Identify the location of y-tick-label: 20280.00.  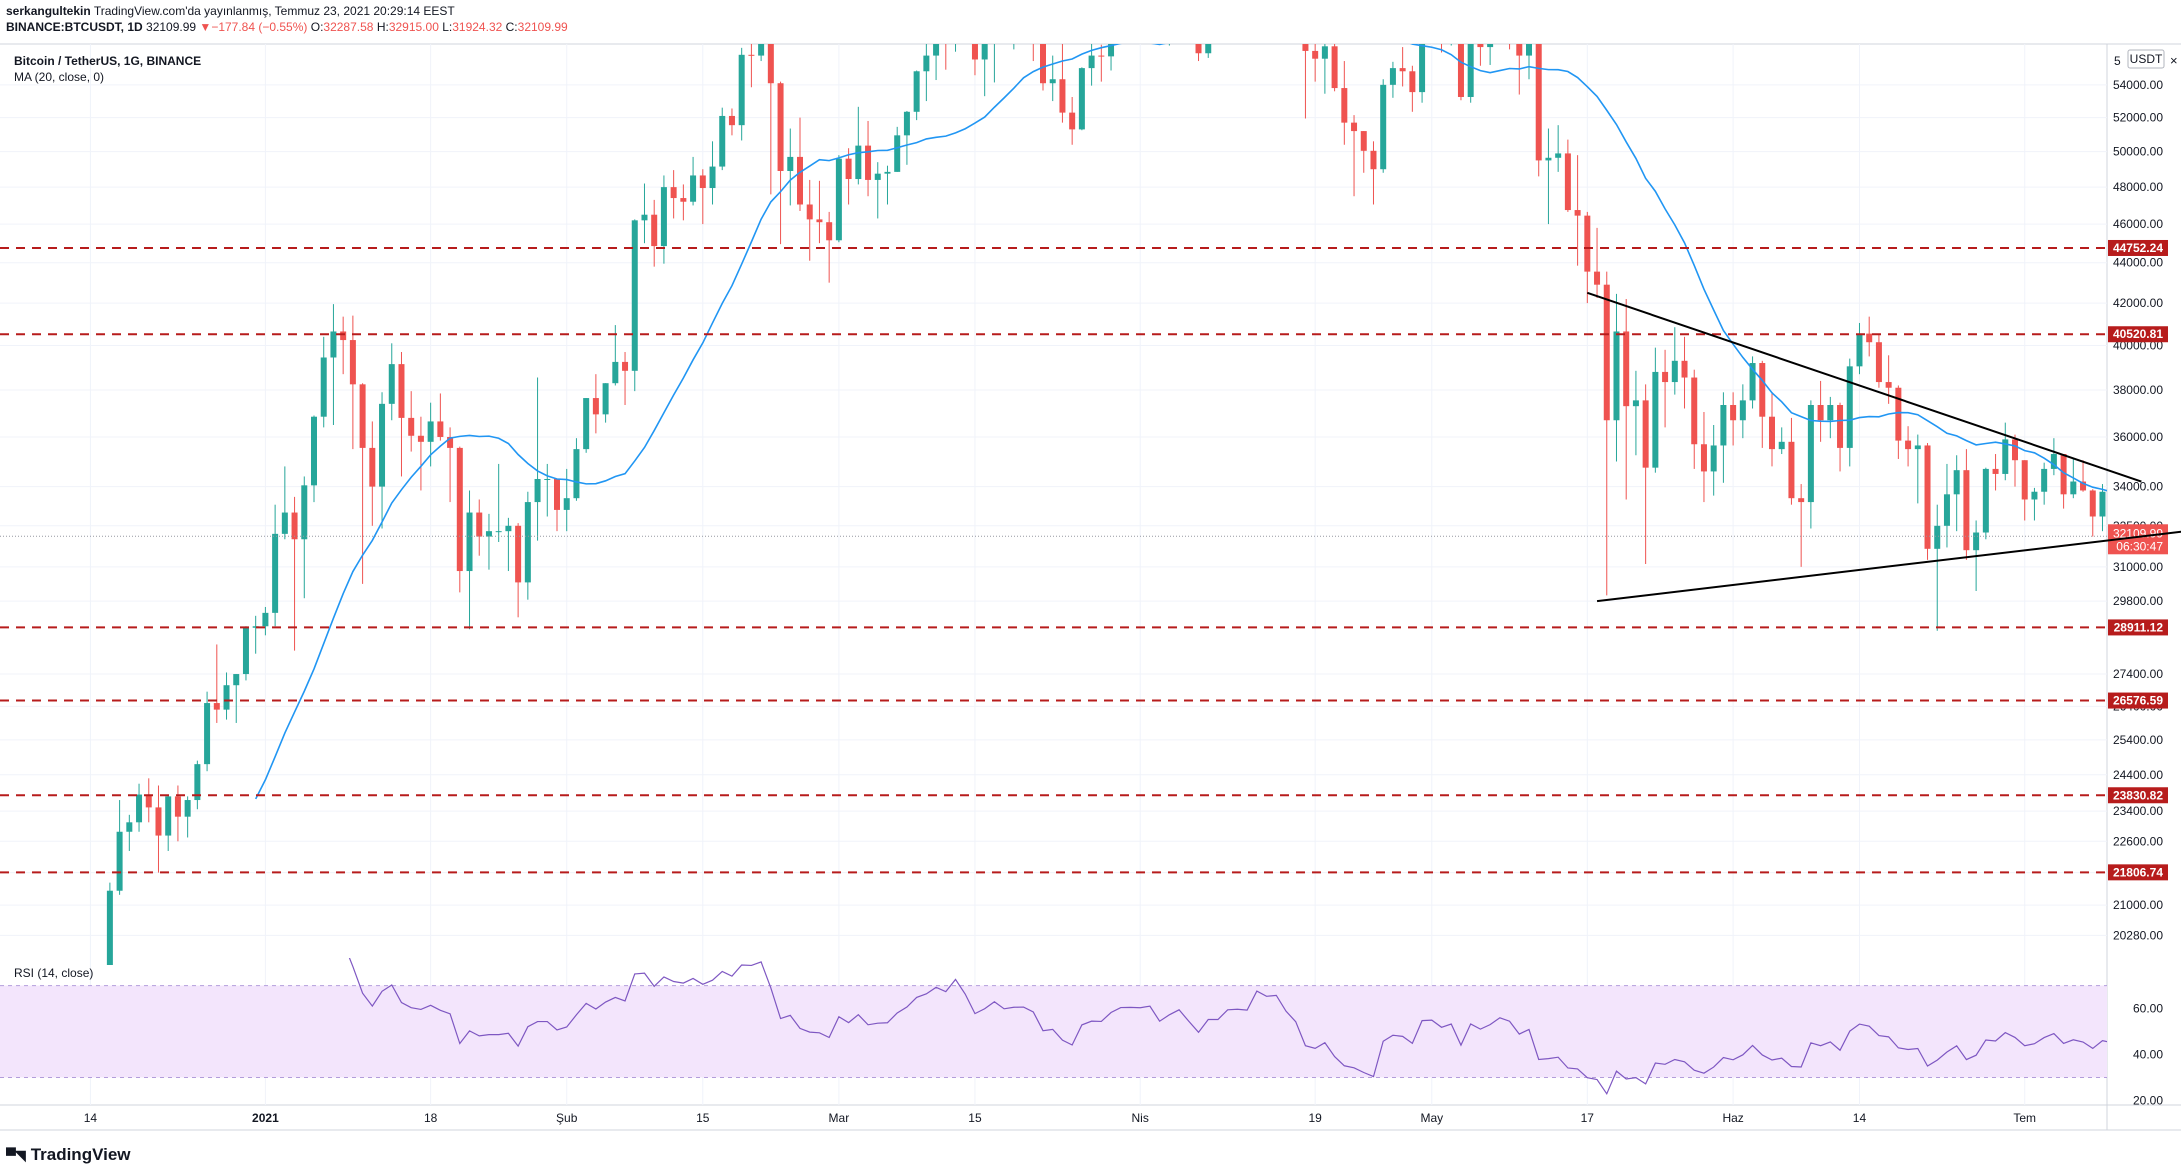
(2138, 935).